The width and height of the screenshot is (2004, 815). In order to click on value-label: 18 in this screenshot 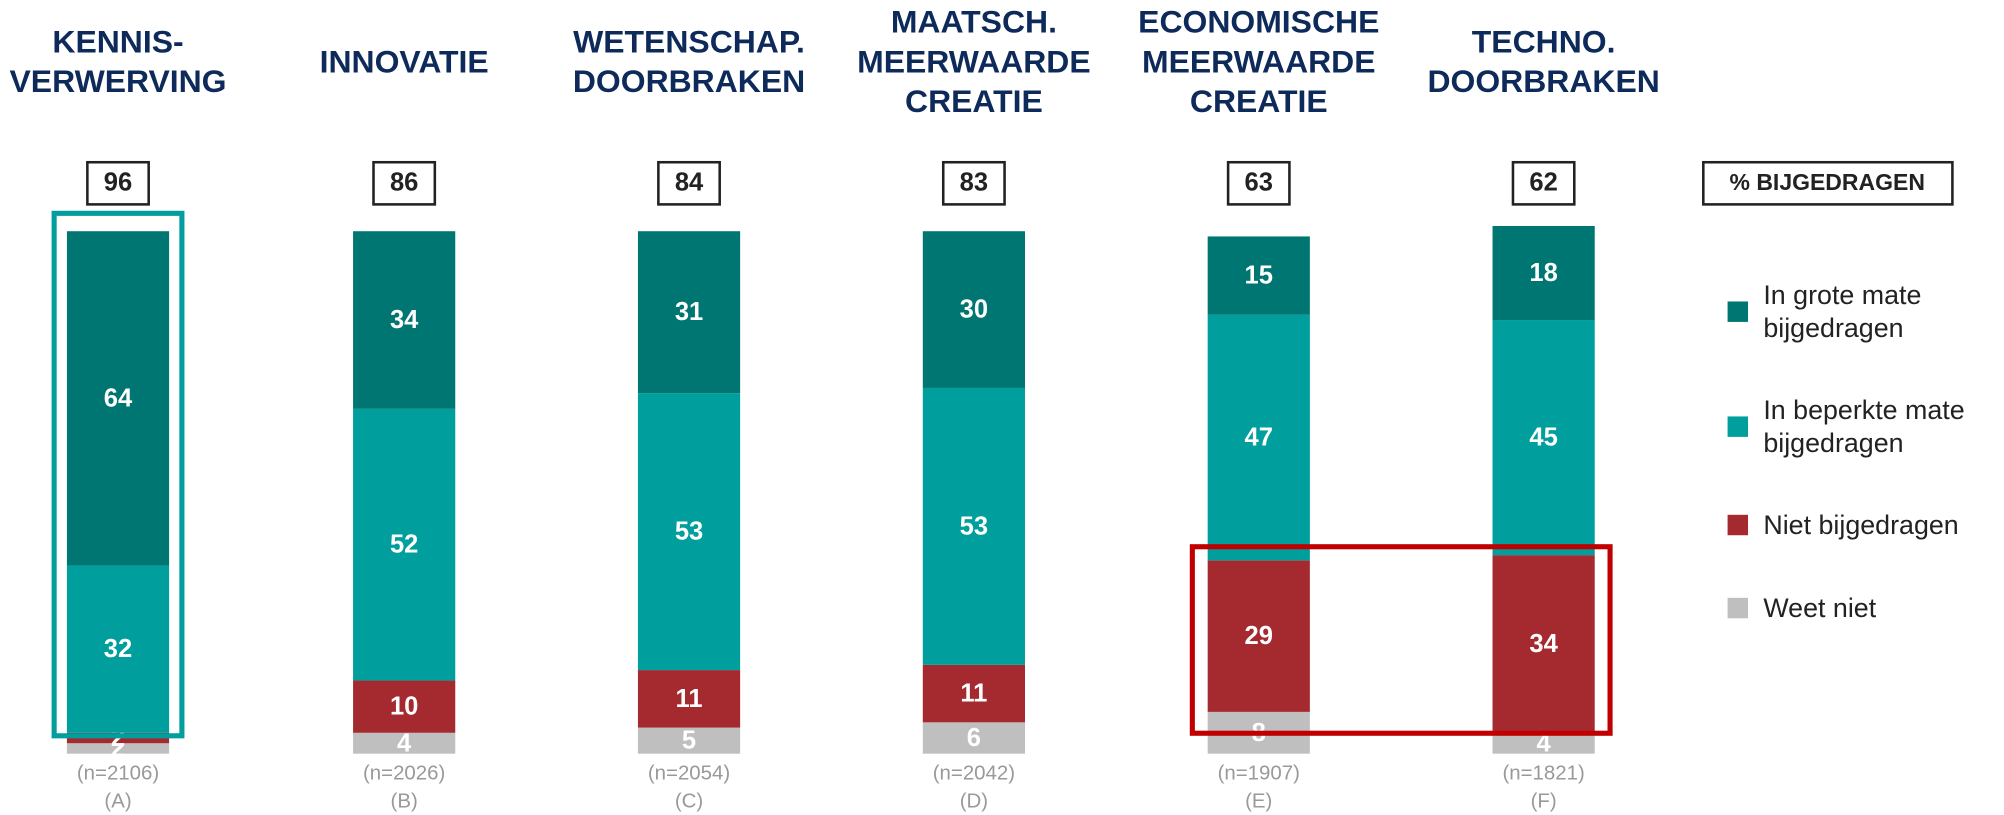, I will do `click(1543, 273)`.